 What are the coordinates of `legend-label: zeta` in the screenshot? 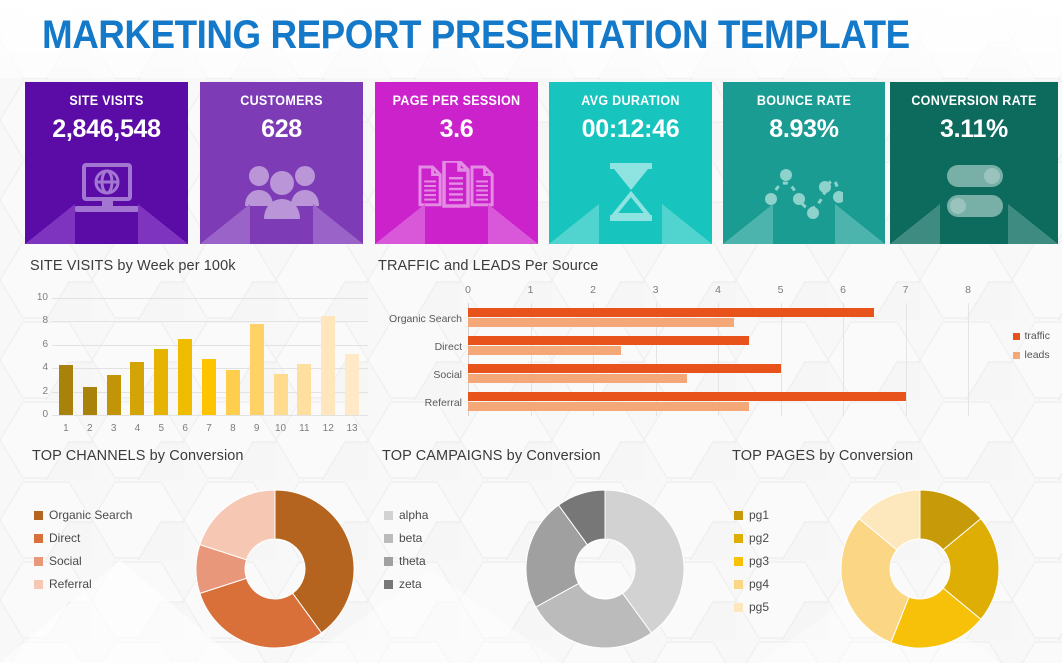 It's located at (410, 584).